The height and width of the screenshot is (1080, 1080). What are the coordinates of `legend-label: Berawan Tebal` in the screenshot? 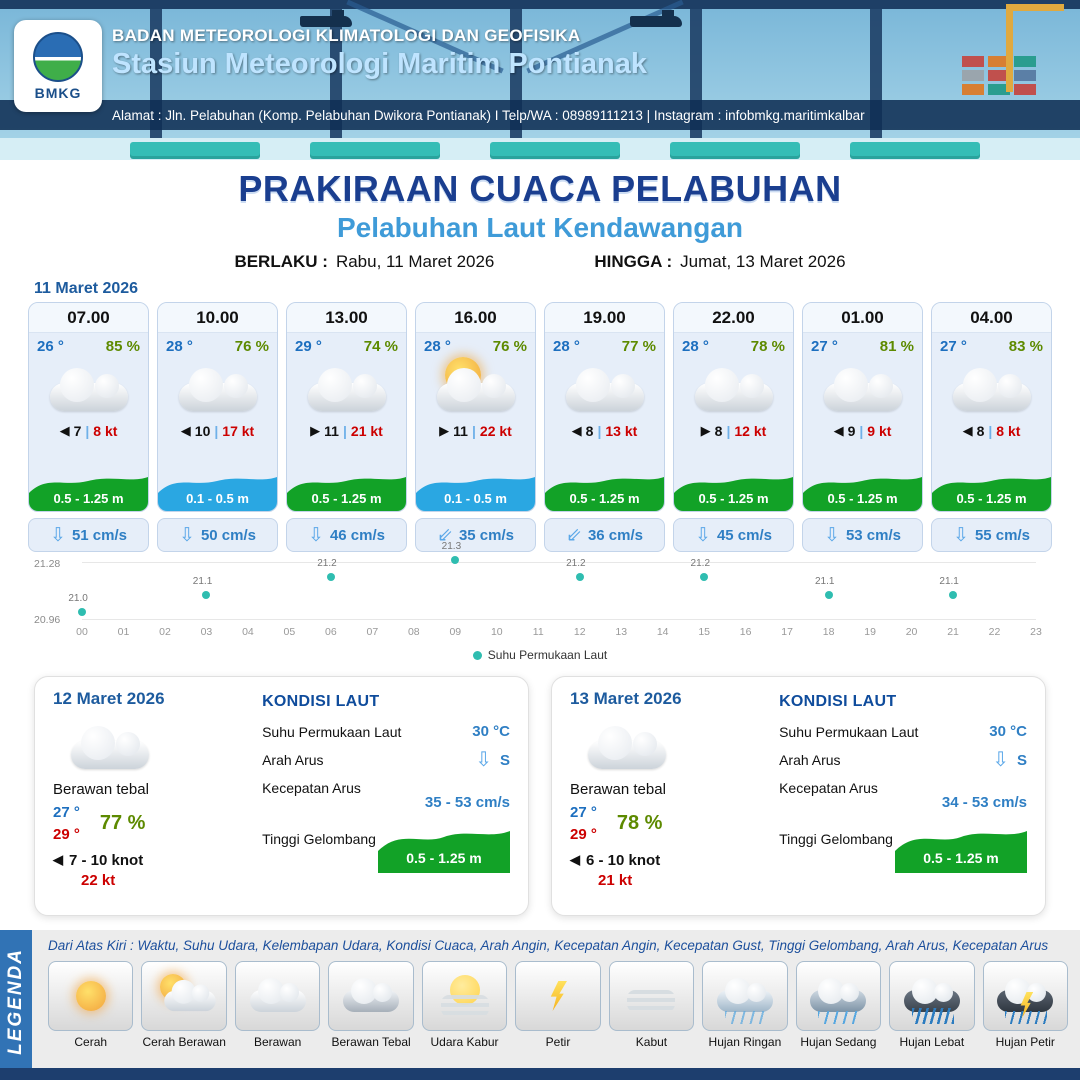 It's located at (371, 1042).